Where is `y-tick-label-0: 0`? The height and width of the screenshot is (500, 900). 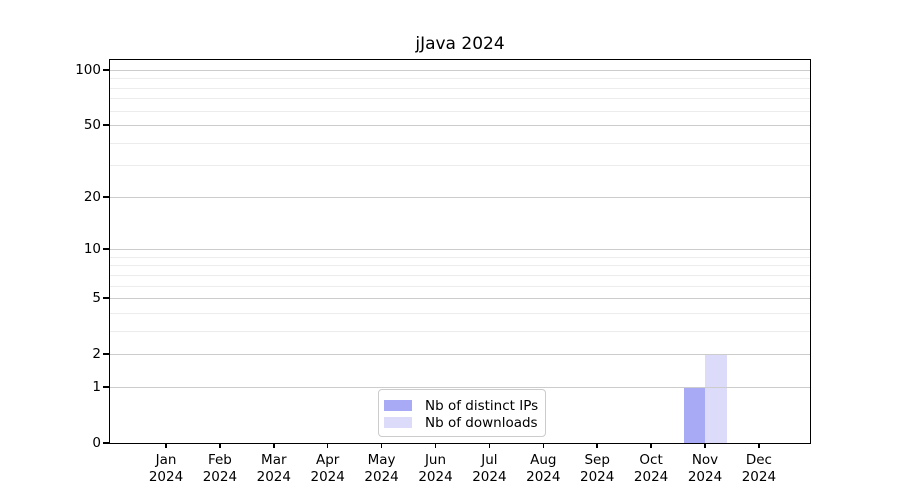 y-tick-label-0: 0 is located at coordinates (96, 443).